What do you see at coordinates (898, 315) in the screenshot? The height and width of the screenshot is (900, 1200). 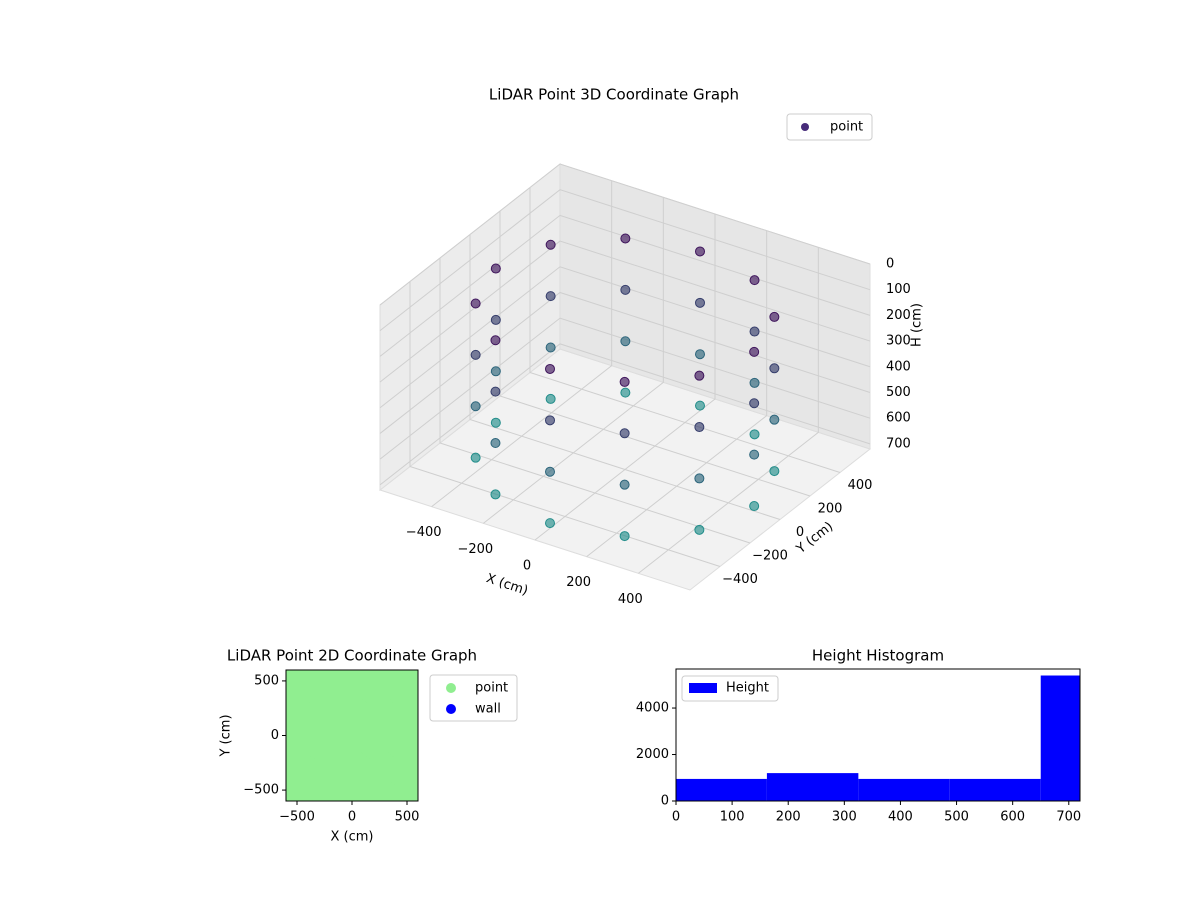 I see `z-tick-label: 200` at bounding box center [898, 315].